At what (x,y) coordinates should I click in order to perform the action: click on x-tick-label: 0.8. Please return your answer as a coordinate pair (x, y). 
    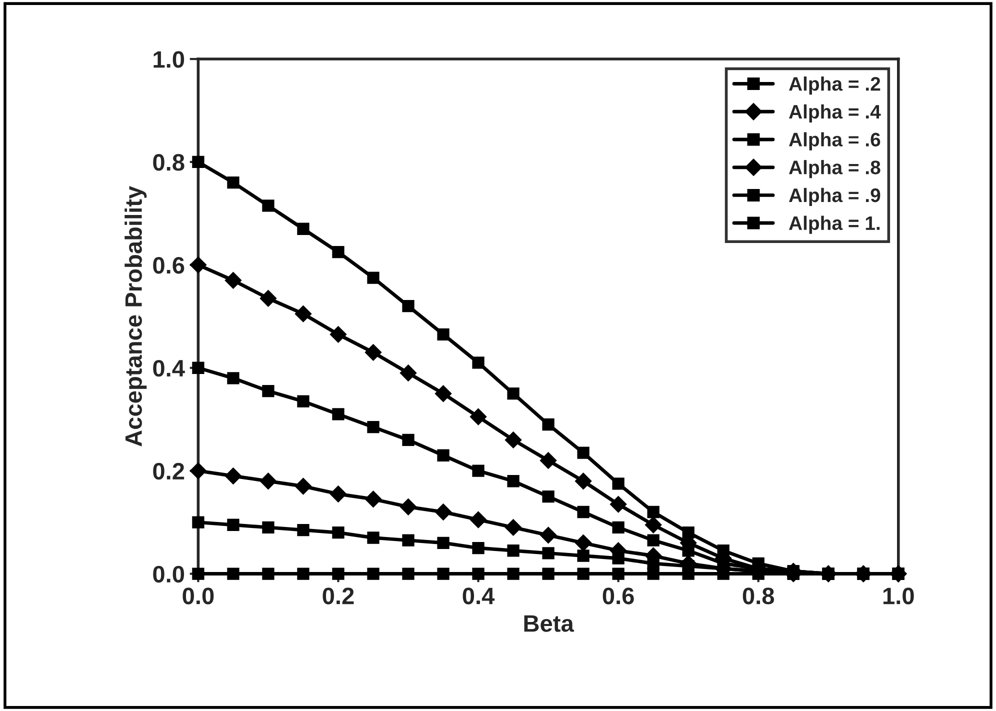
    Looking at the image, I should click on (758, 596).